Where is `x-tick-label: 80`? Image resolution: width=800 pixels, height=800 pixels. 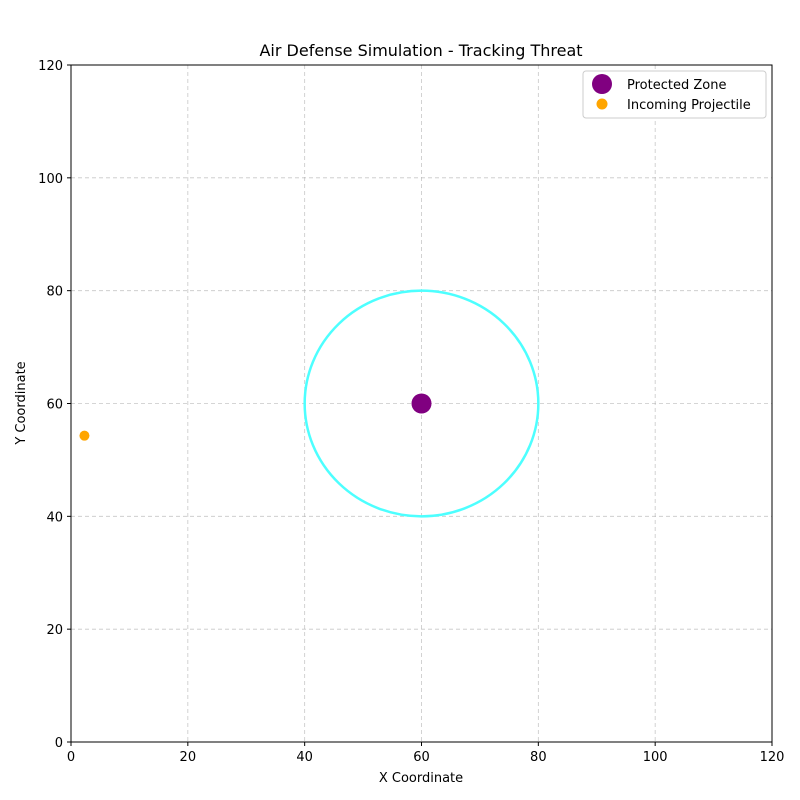
x-tick-label: 80 is located at coordinates (538, 757).